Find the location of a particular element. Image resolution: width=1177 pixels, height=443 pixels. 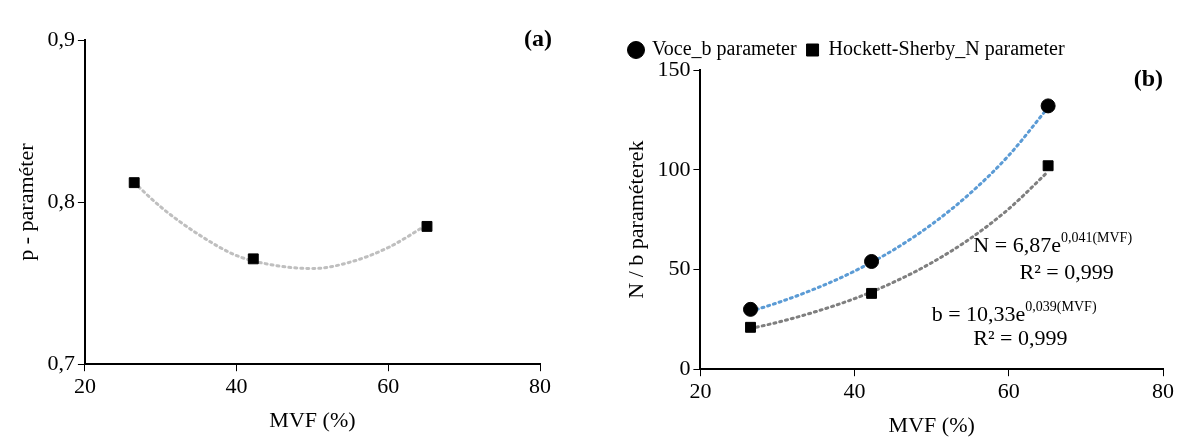

y-tick-label: 0,9 is located at coordinates (61, 38).